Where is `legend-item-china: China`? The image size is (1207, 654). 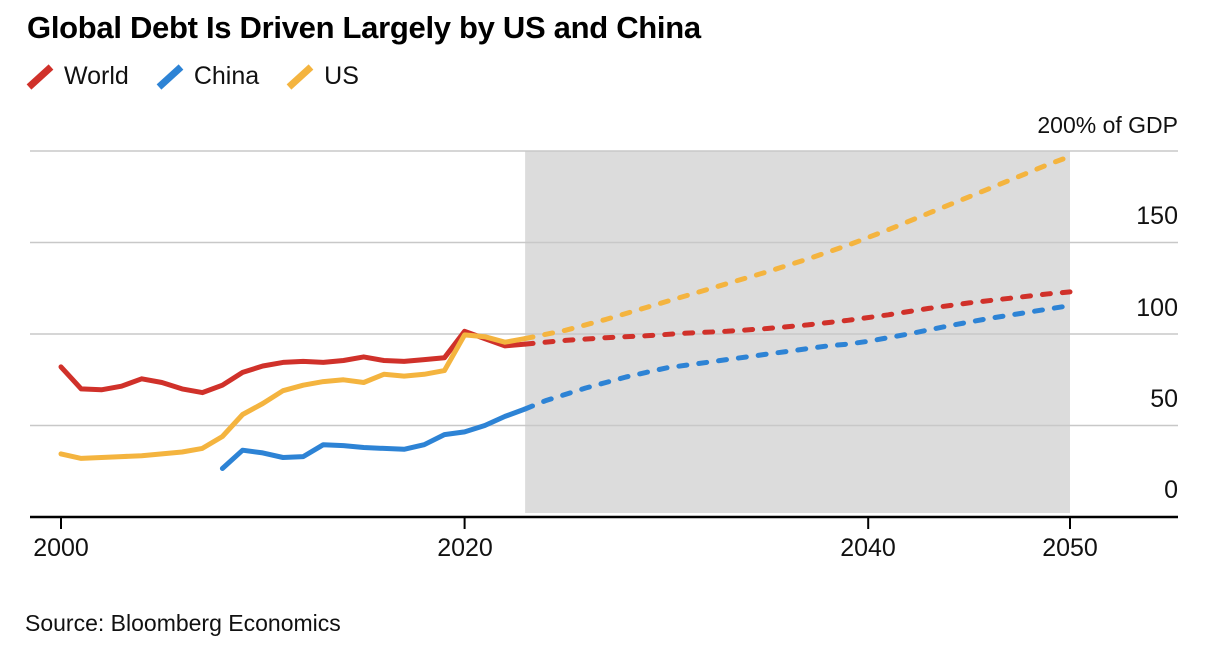 legend-item-china: China is located at coordinates (207, 76).